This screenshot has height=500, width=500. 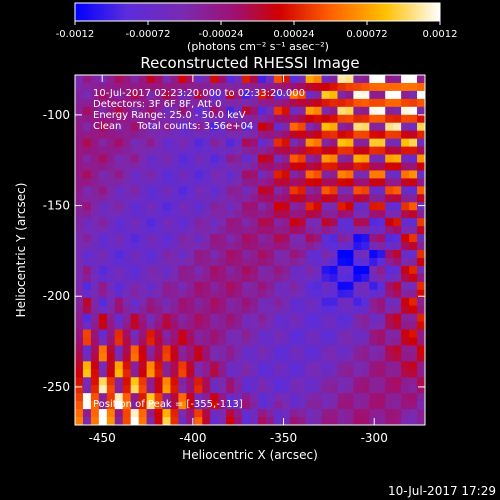 I want to click on x-tick-label: -400, so click(x=192, y=438).